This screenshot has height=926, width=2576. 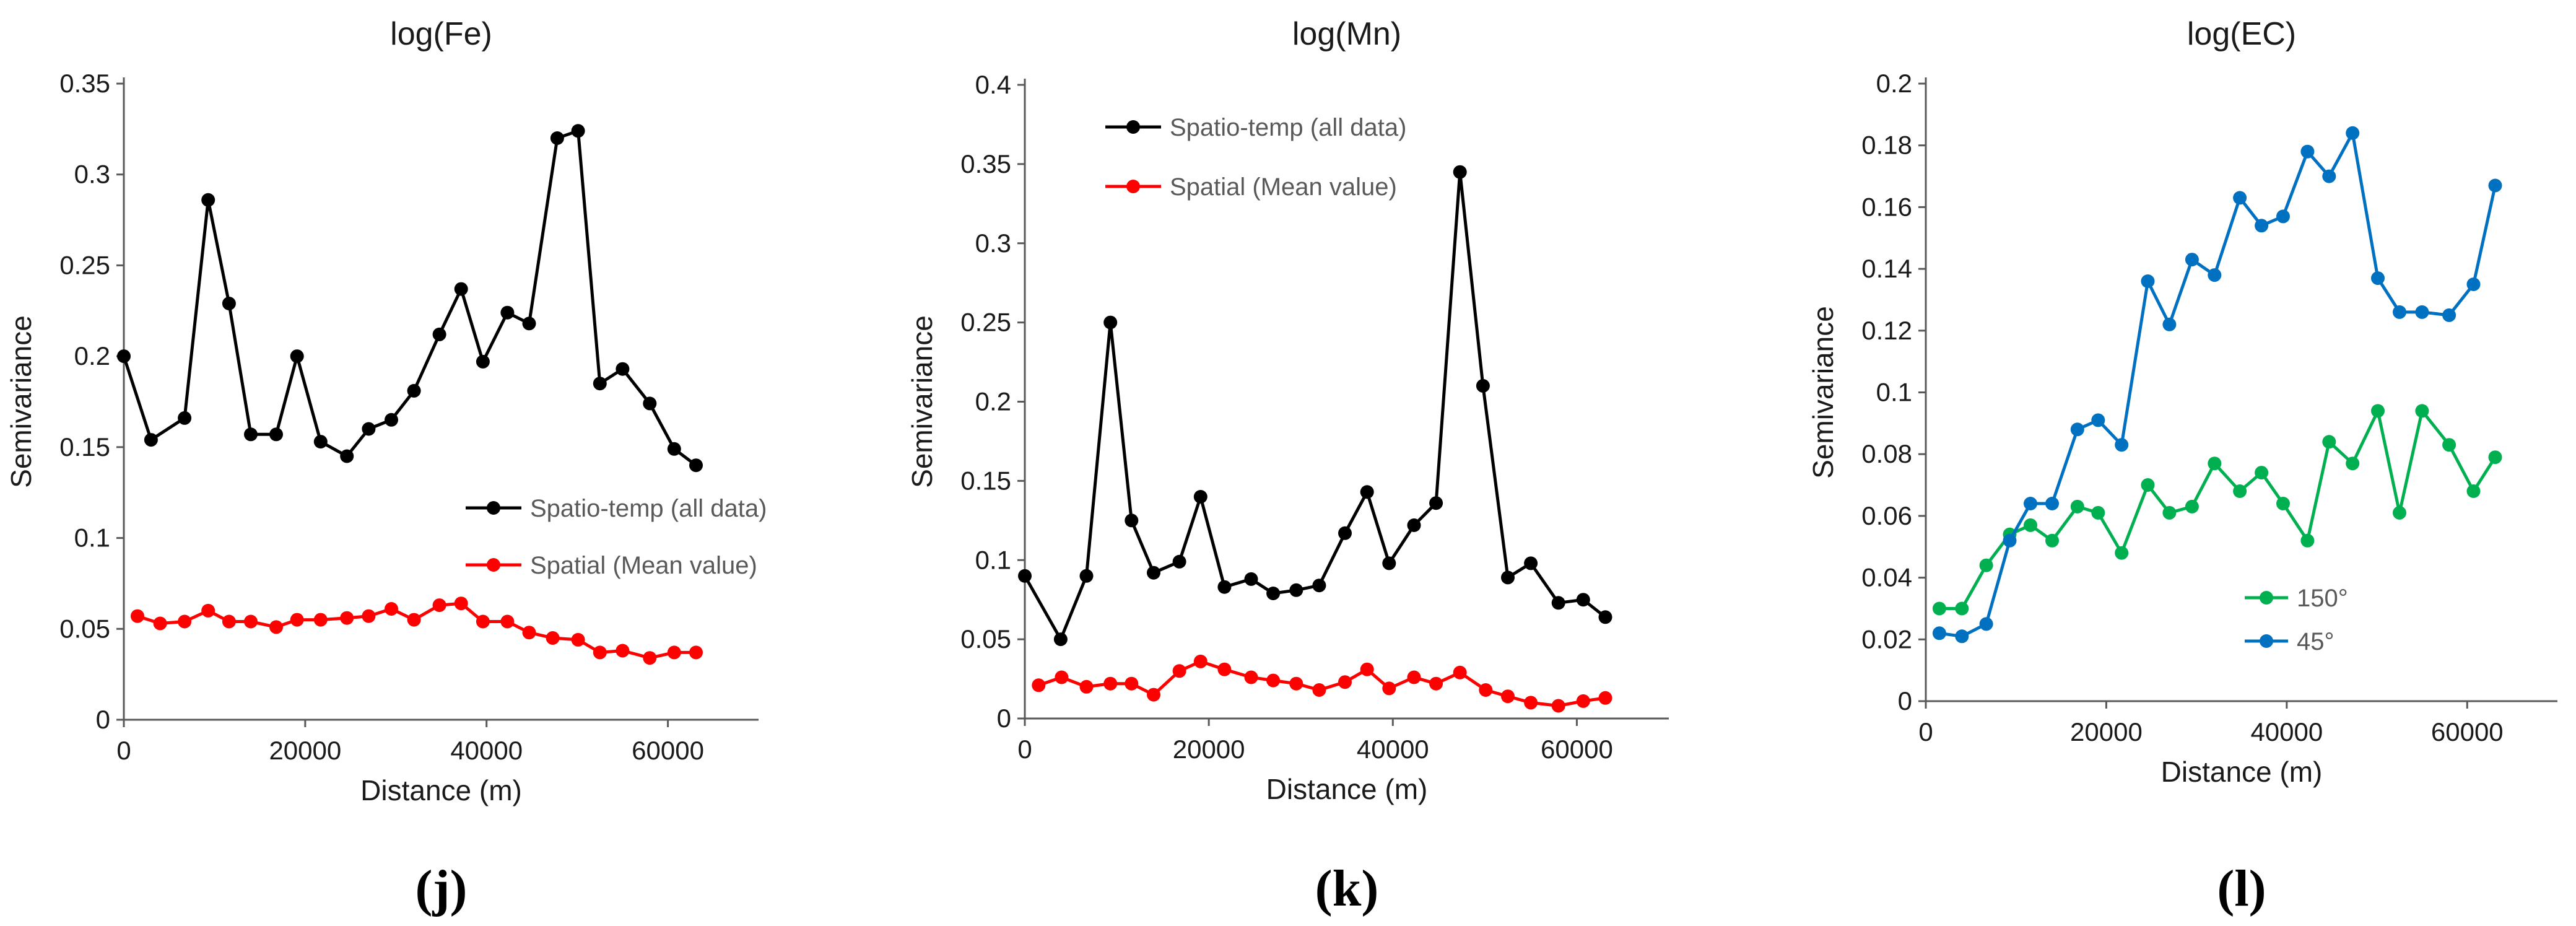 I want to click on y-tick-label: 0.25, so click(x=985, y=322).